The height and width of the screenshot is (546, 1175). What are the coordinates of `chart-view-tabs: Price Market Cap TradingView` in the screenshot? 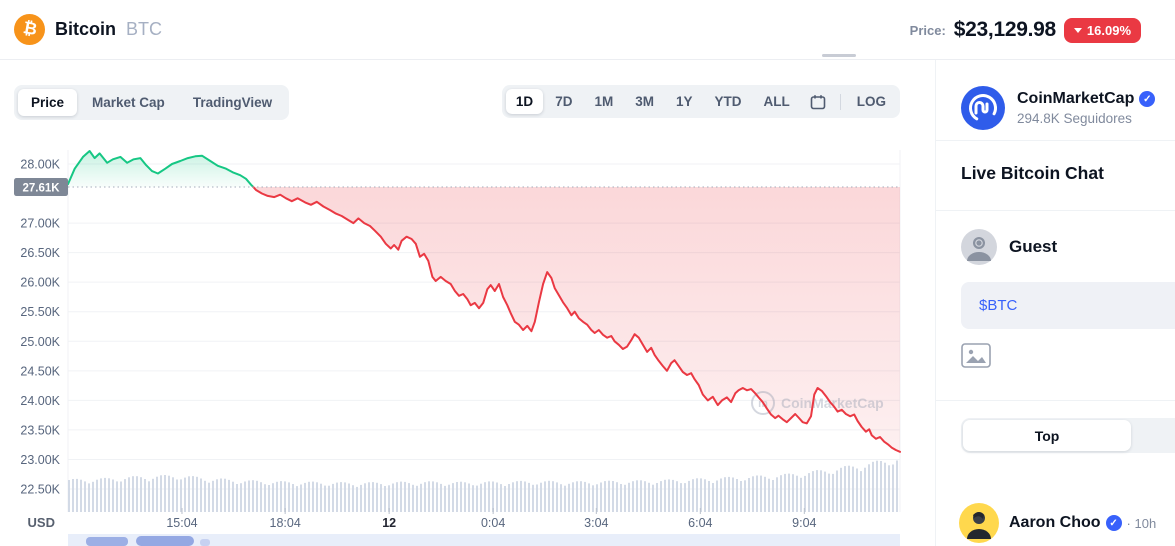 It's located at (152, 102).